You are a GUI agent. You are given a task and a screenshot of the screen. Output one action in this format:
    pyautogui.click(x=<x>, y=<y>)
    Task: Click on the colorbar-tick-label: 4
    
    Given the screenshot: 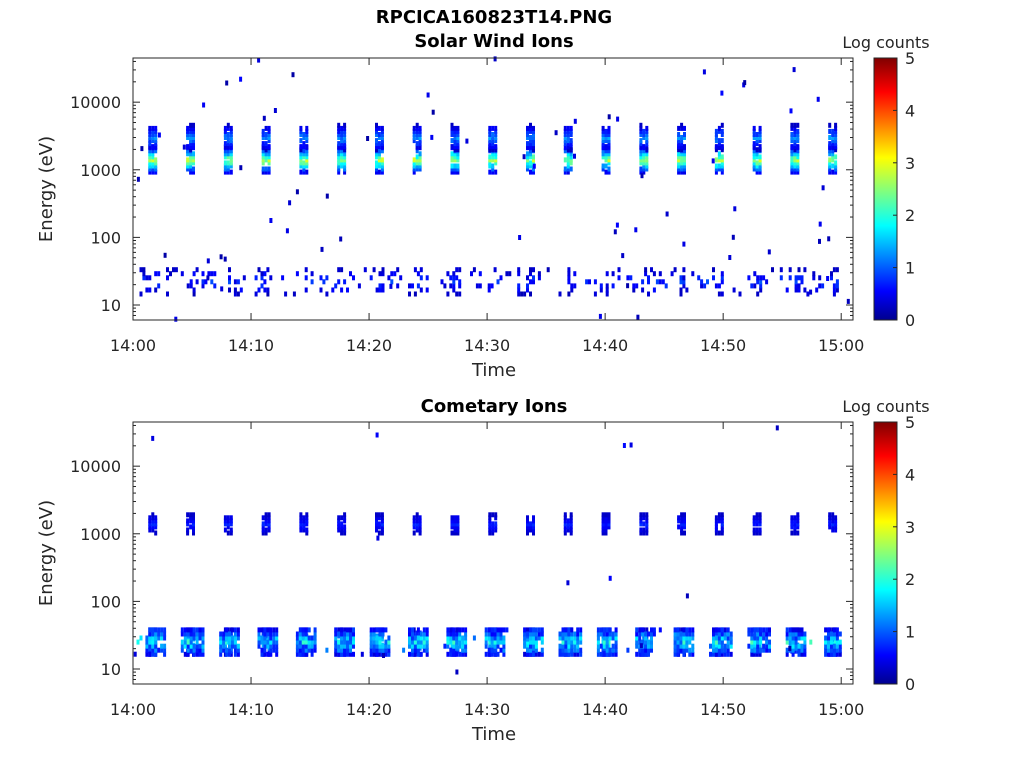 What is the action you would take?
    pyautogui.click(x=910, y=110)
    